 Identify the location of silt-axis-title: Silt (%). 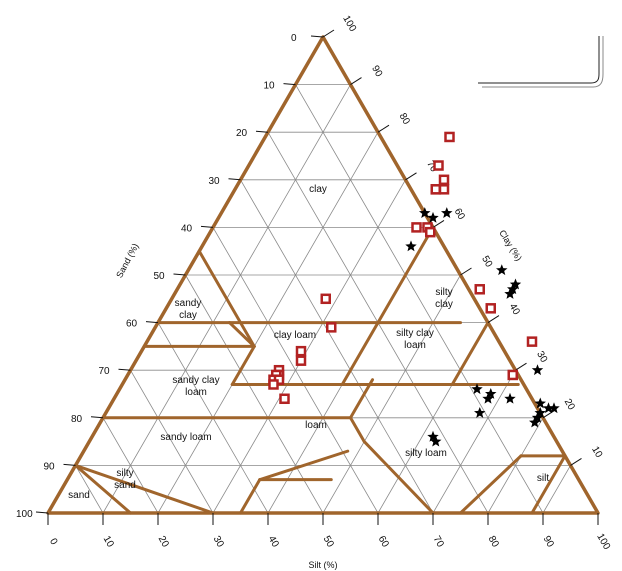
(323, 565).